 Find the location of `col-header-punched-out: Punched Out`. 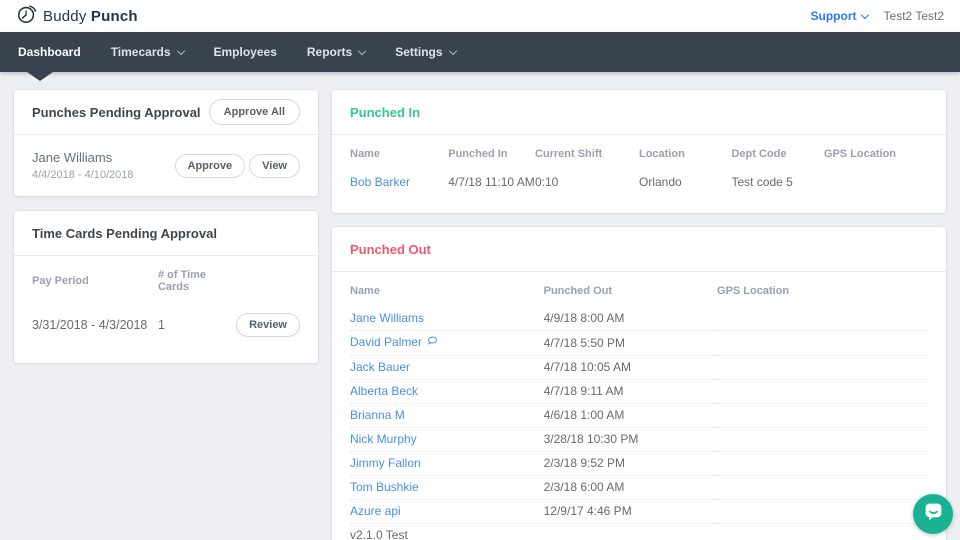

col-header-punched-out: Punched Out is located at coordinates (578, 291).